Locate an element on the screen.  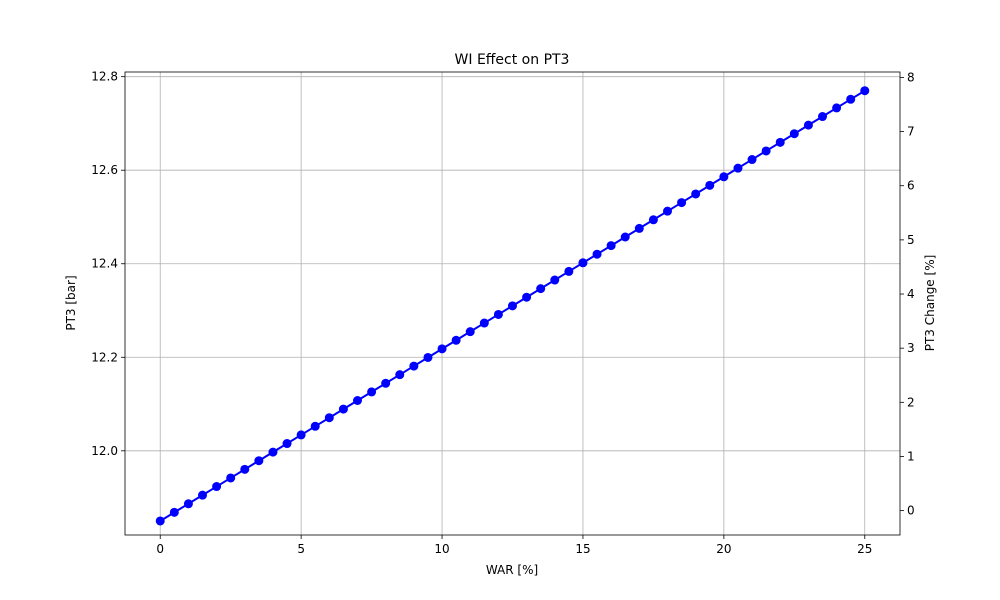
x-axis-title: WAR [%] is located at coordinates (512, 570).